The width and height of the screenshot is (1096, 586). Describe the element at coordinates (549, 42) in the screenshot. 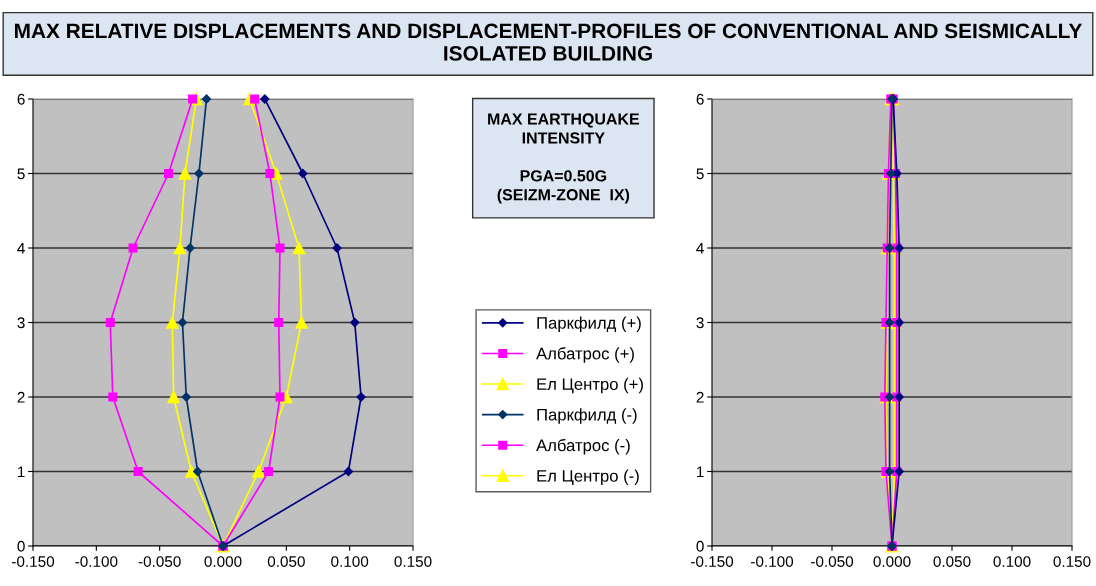

I see `text: MAX RELATIVE DISPLACEMENTS AND DISPLACEMENT-PROFILES OF CONVENTIONAL AND SEISMICALLY ISOLATED BUILDING` at that location.